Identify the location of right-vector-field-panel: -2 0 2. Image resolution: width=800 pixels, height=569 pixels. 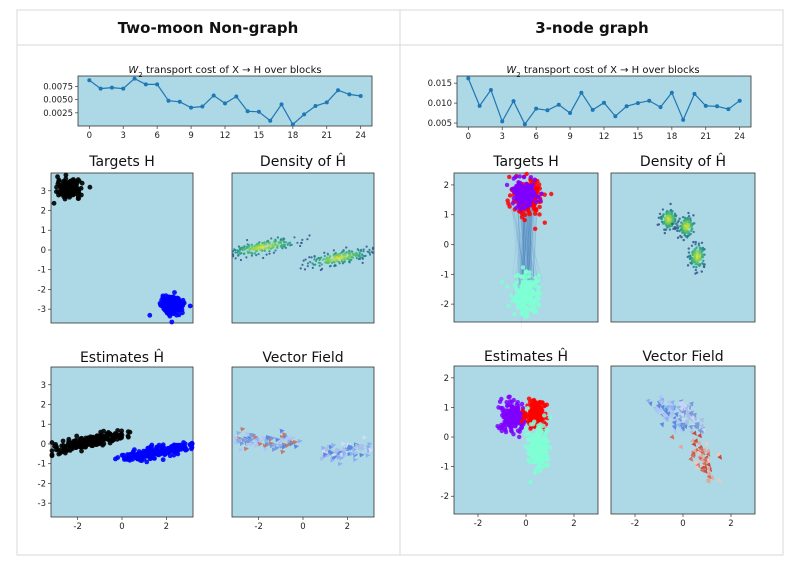
(683, 447).